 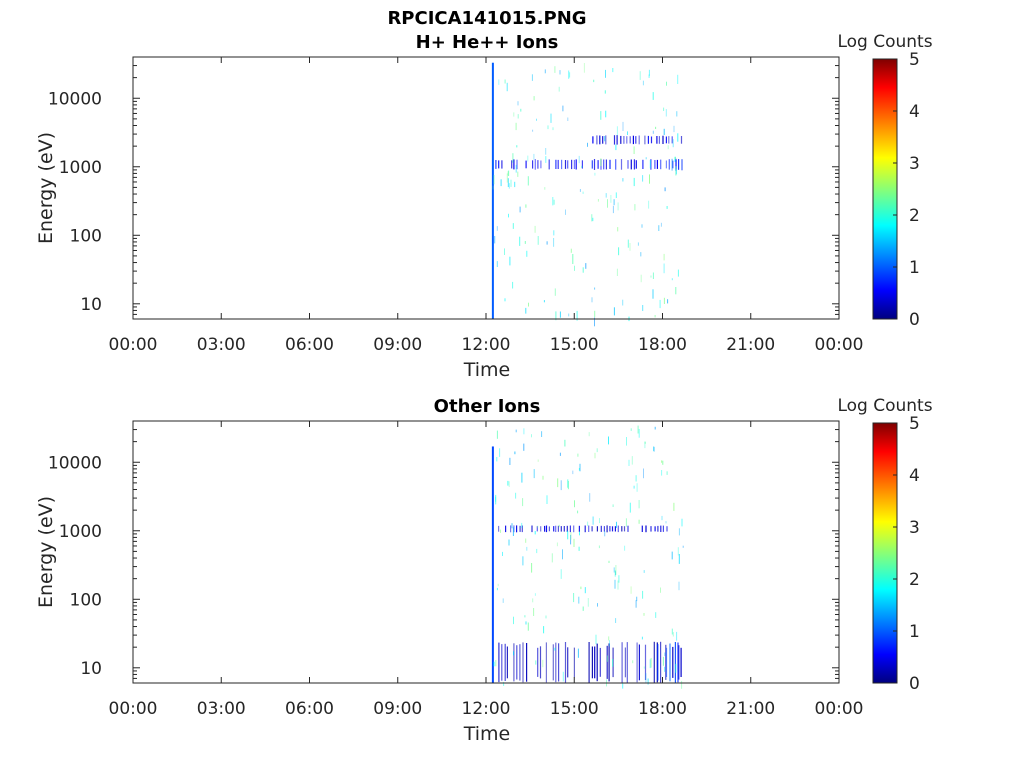 What do you see at coordinates (46, 188) in the screenshot?
I see `y-axis-label: Energy (eV)` at bounding box center [46, 188].